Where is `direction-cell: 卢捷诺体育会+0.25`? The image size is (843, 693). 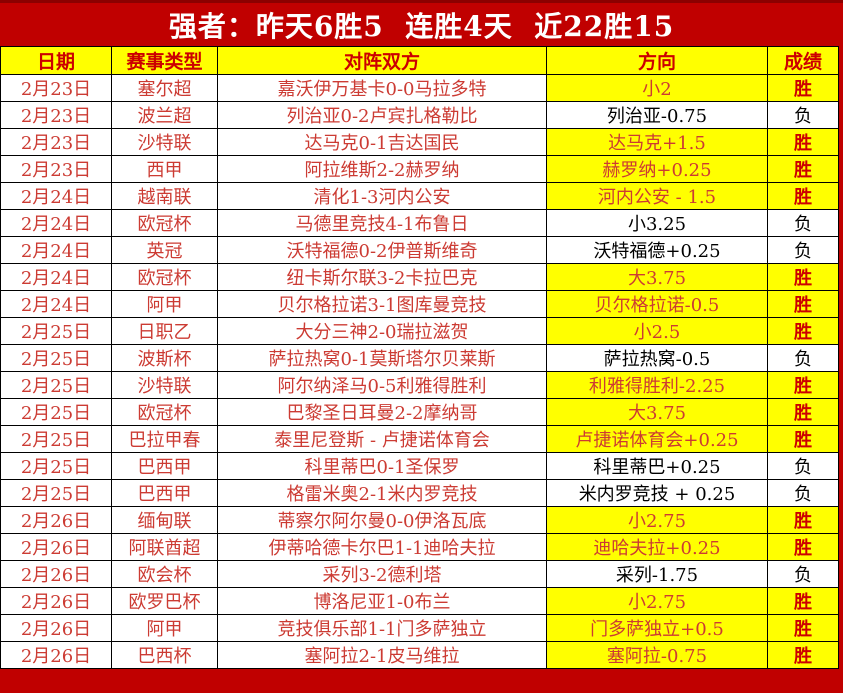 direction-cell: 卢捷诺体育会+0.25 is located at coordinates (657, 439).